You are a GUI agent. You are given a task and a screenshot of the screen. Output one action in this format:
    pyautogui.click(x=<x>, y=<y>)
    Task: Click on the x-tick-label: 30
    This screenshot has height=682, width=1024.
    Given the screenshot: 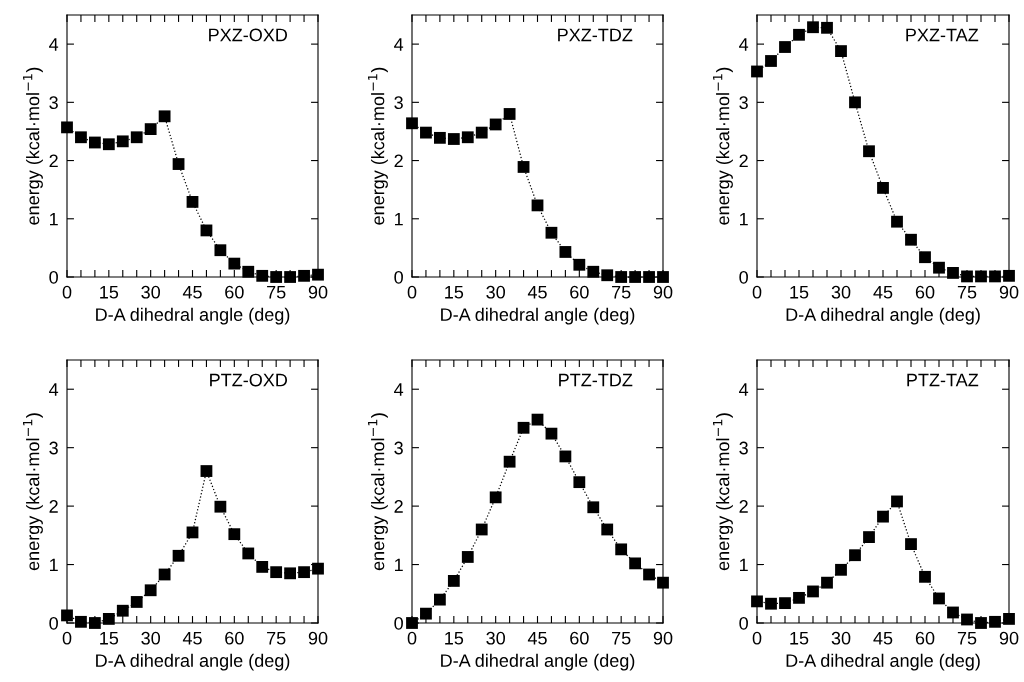 What is the action you would take?
    pyautogui.click(x=150, y=638)
    